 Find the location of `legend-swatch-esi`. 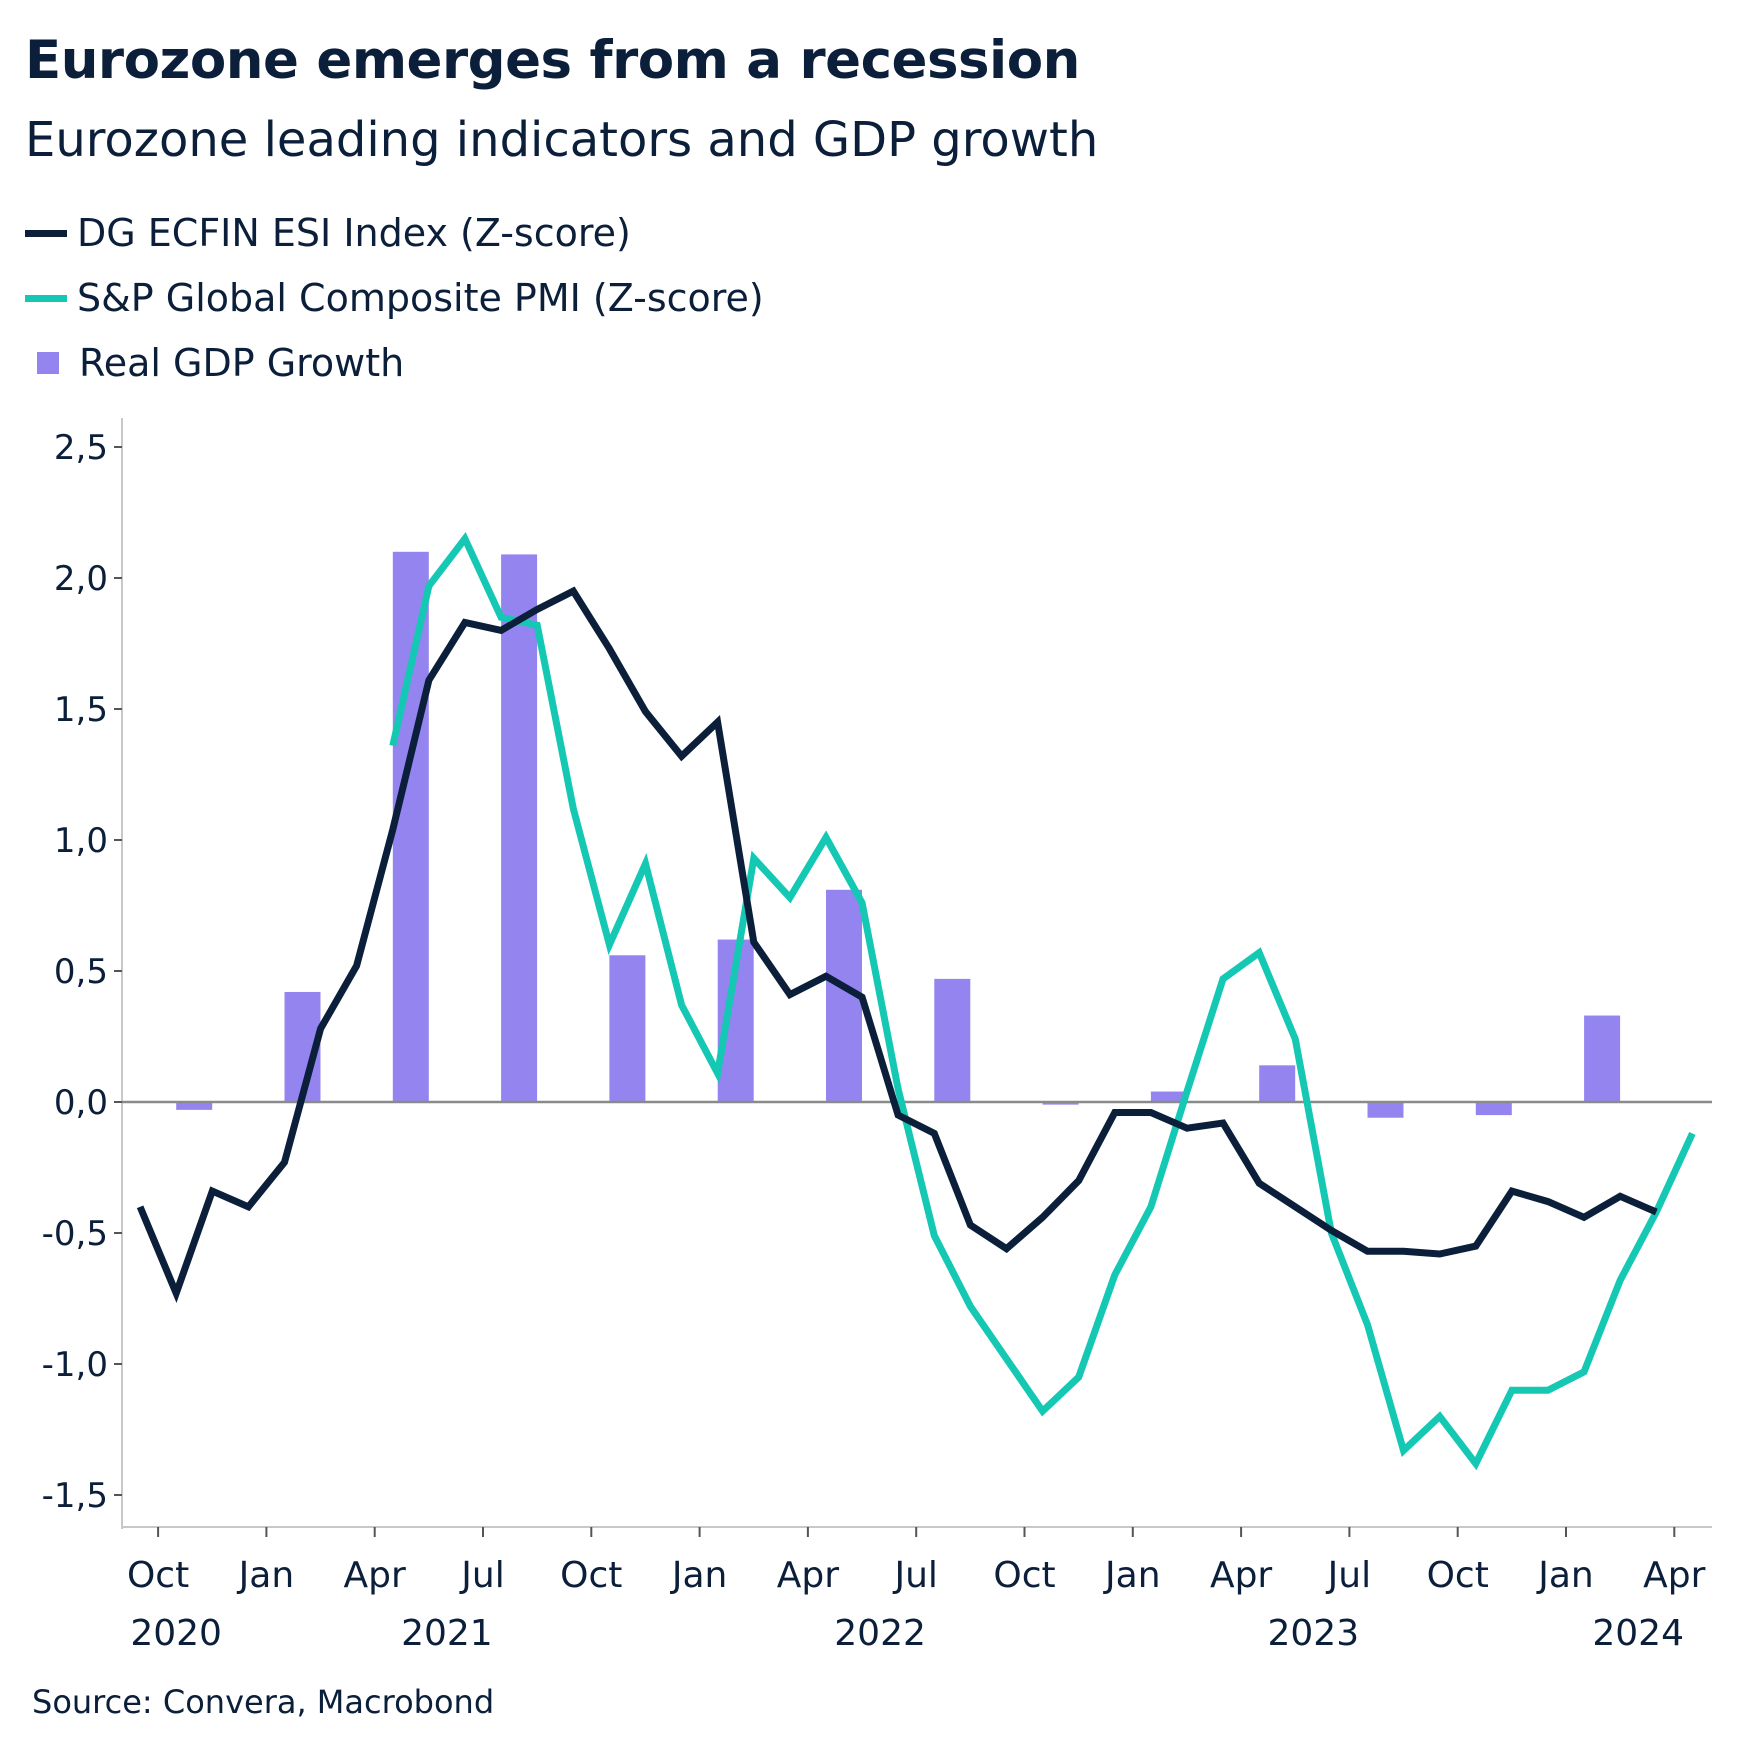

legend-swatch-esi is located at coordinates (46, 233).